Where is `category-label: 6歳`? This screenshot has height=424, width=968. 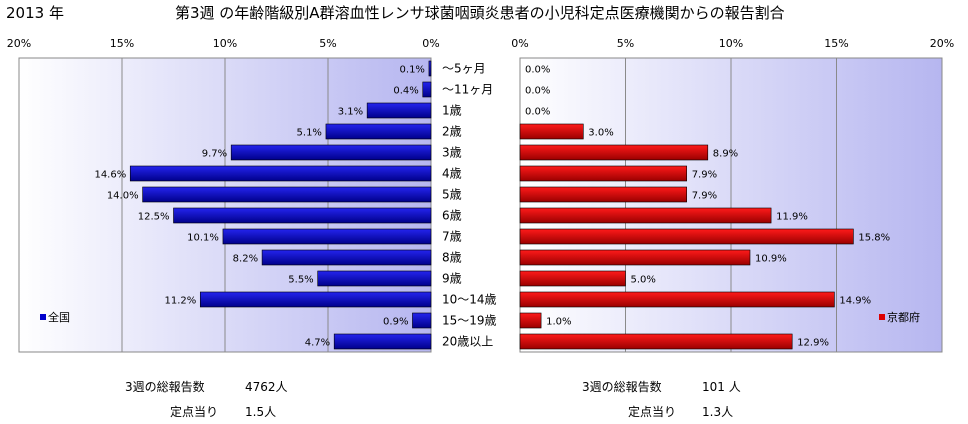
category-label: 6歳 is located at coordinates (452, 216).